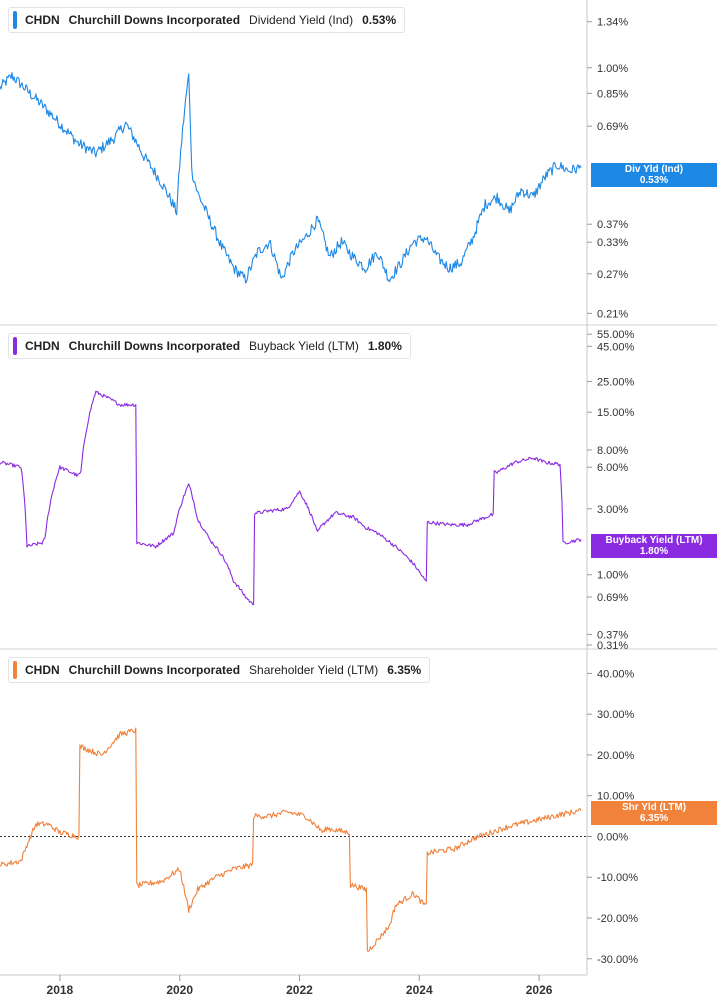  I want to click on legend-value: 0.53%, so click(379, 20).